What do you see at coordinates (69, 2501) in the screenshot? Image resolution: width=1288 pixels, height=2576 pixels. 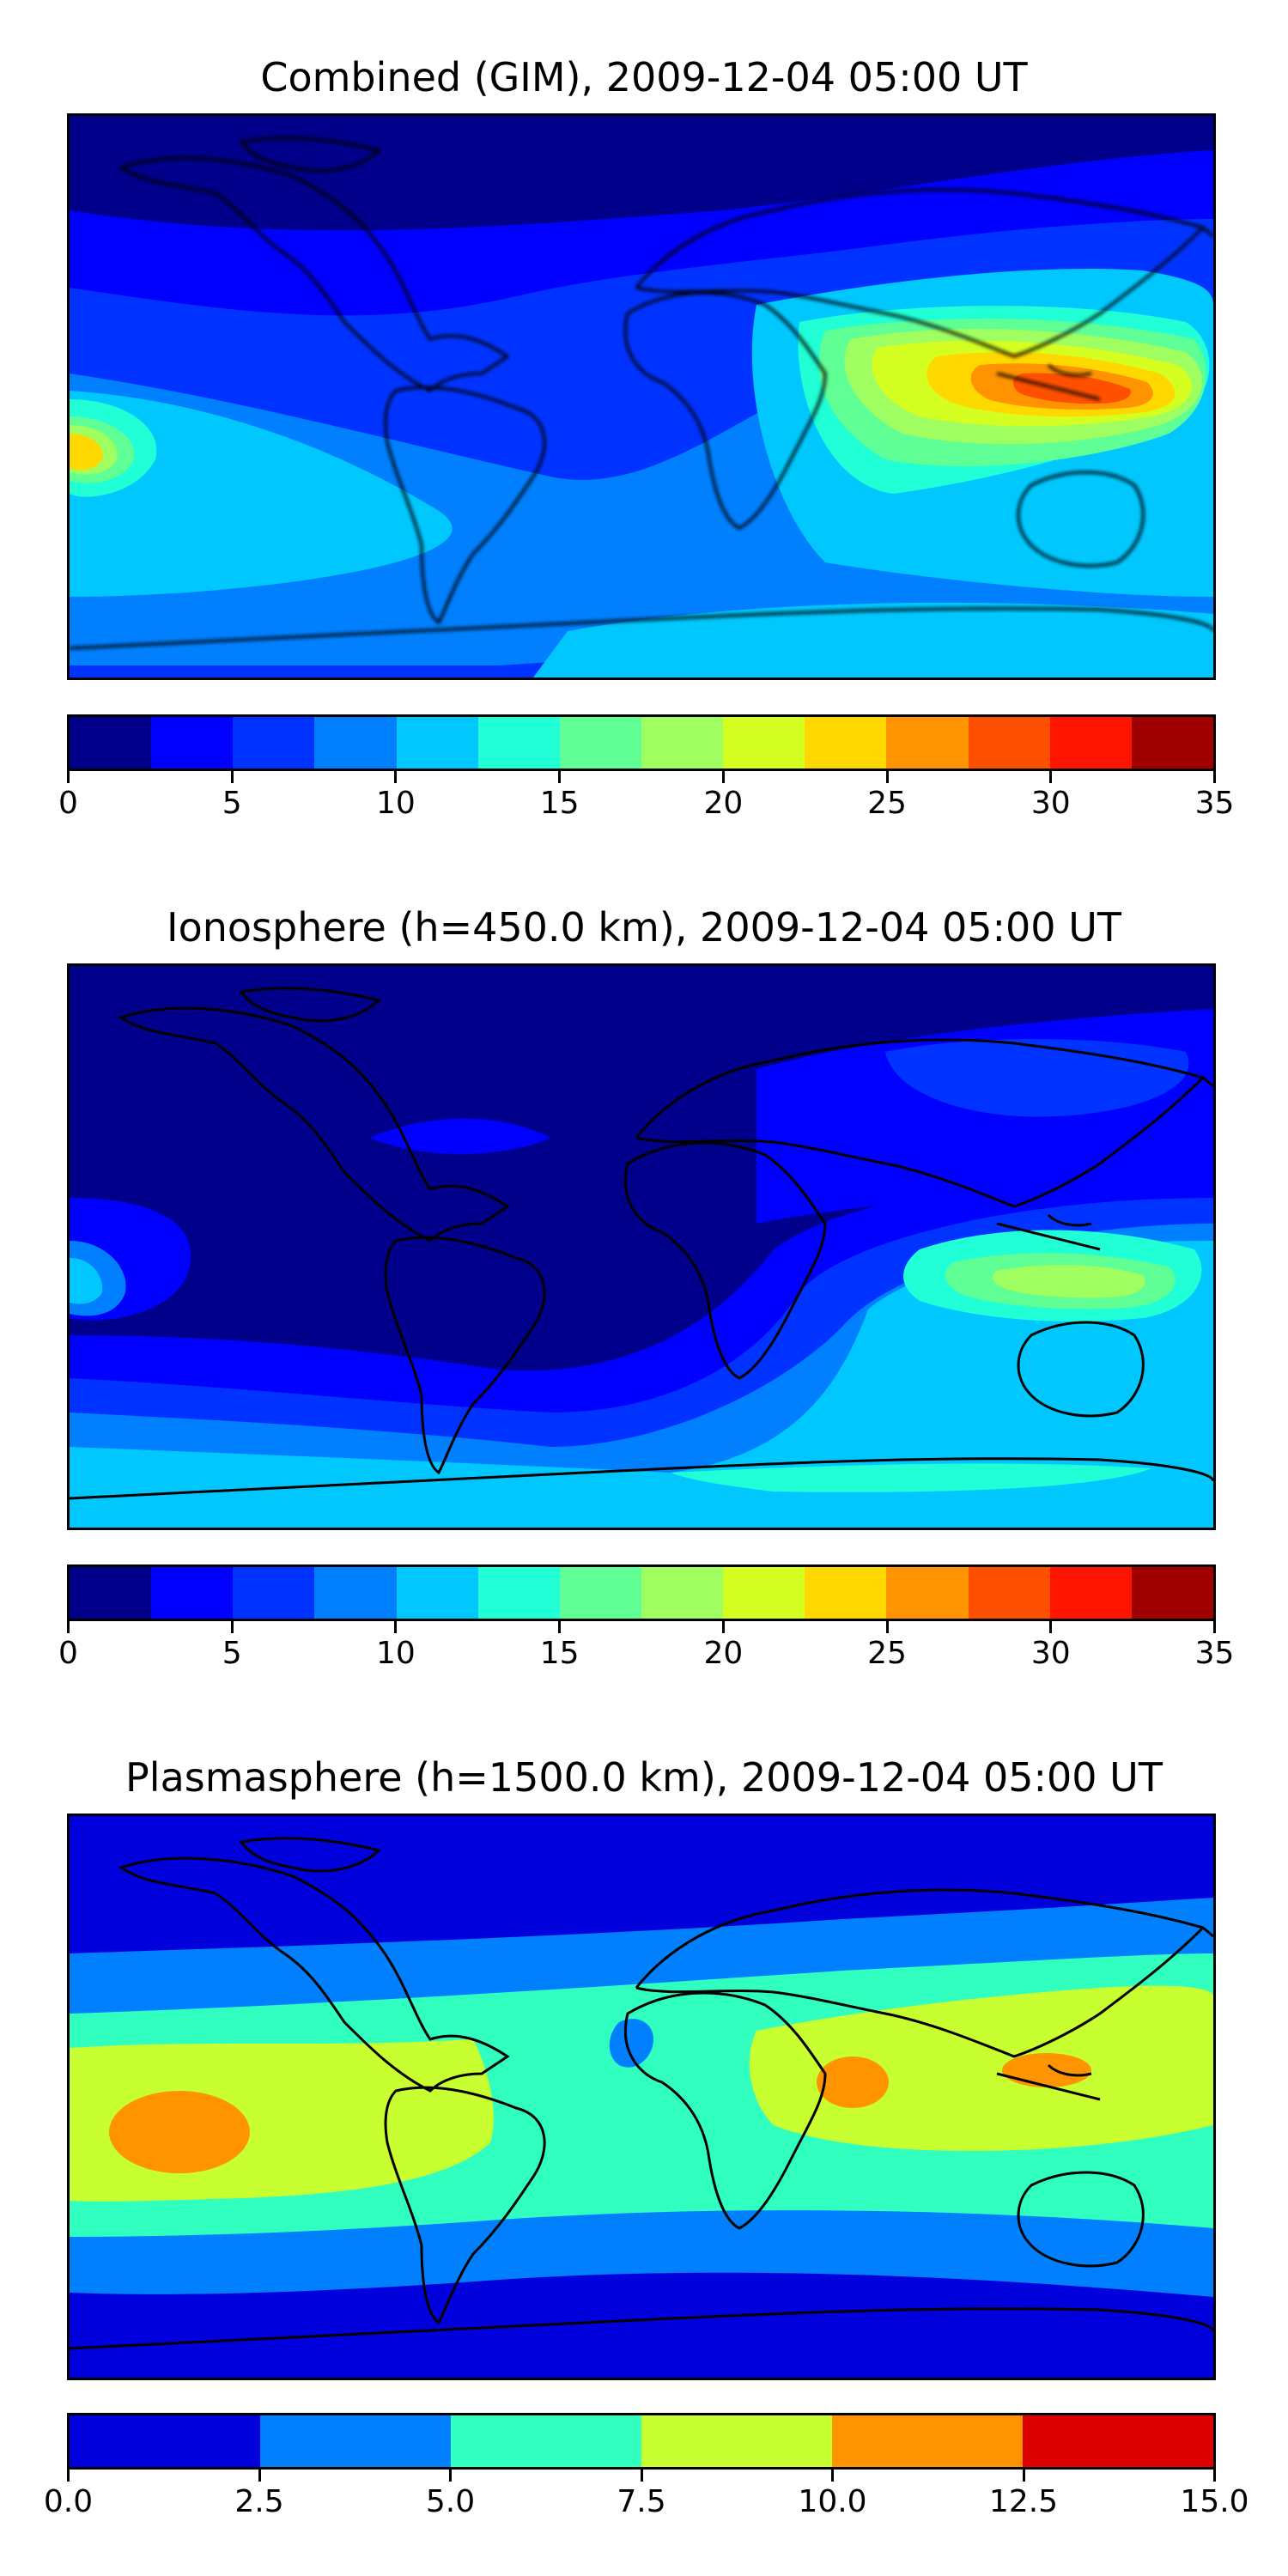 I see `colorbar-tick-label: 0.0` at bounding box center [69, 2501].